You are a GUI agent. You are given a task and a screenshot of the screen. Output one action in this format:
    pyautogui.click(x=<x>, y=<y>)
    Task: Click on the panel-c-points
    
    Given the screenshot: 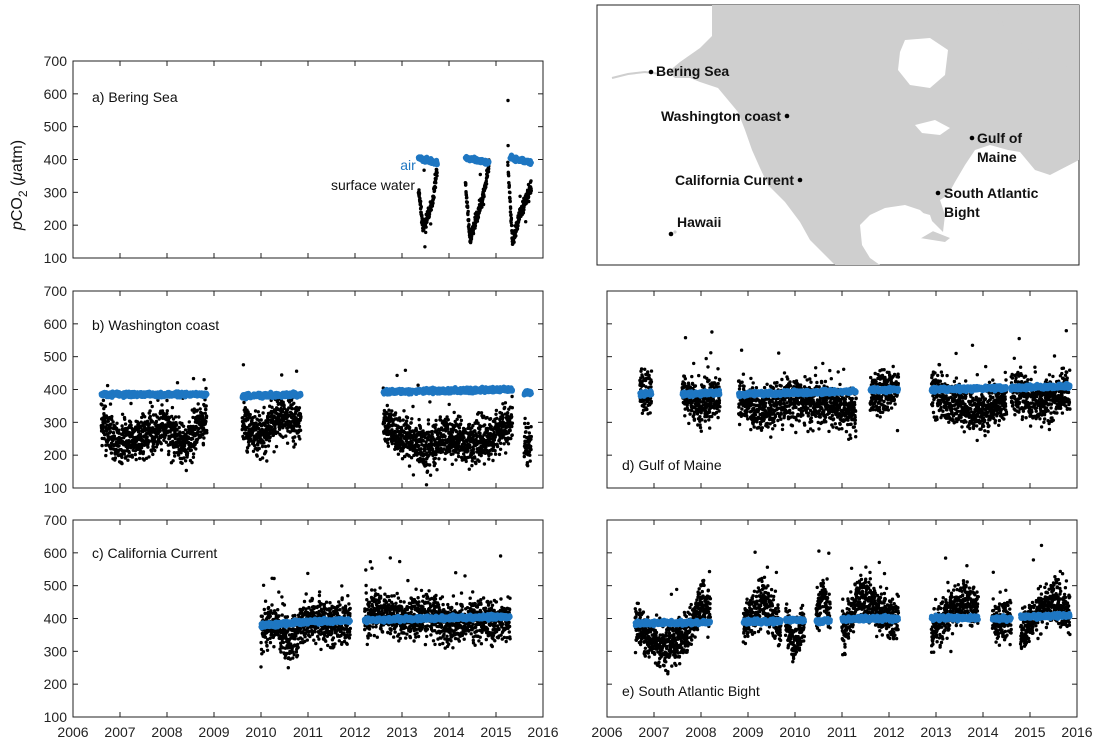 What is the action you would take?
    pyautogui.click(x=385, y=612)
    